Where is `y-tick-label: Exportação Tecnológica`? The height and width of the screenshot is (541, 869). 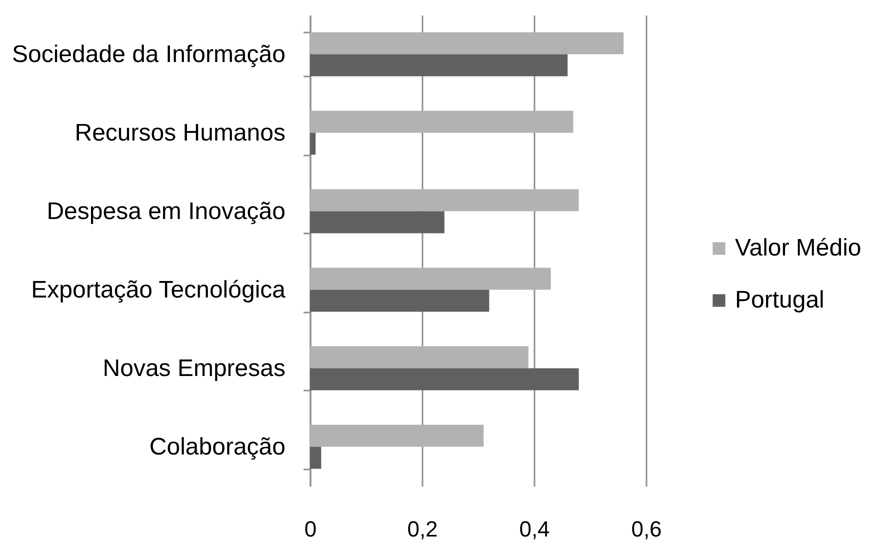
y-tick-label: Exportação Tecnológica is located at coordinates (158, 290).